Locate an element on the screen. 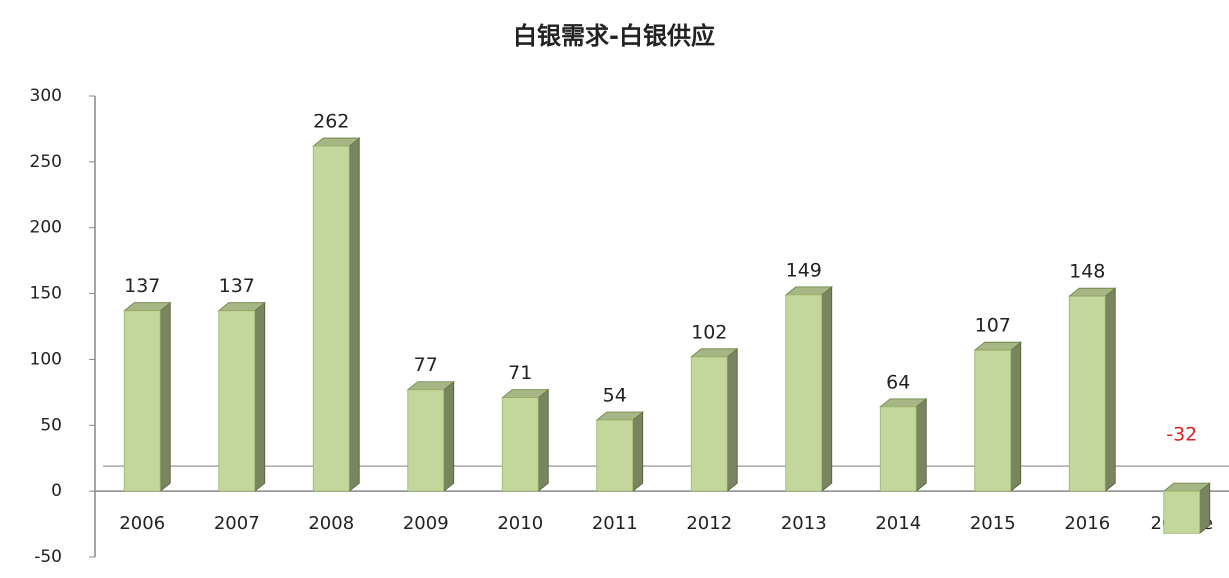  x-tick-label: 2009 is located at coordinates (426, 523).